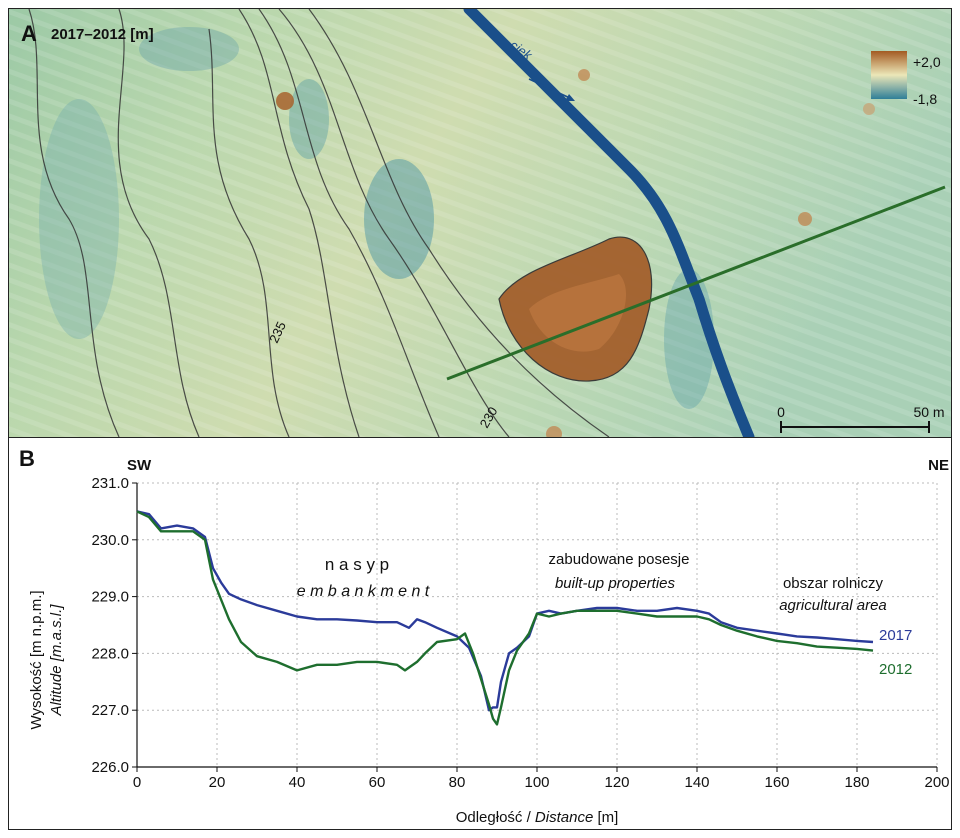 This screenshot has width=960, height=838. Describe the element at coordinates (110, 483) in the screenshot. I see `y-tick-label: 231.0` at that location.